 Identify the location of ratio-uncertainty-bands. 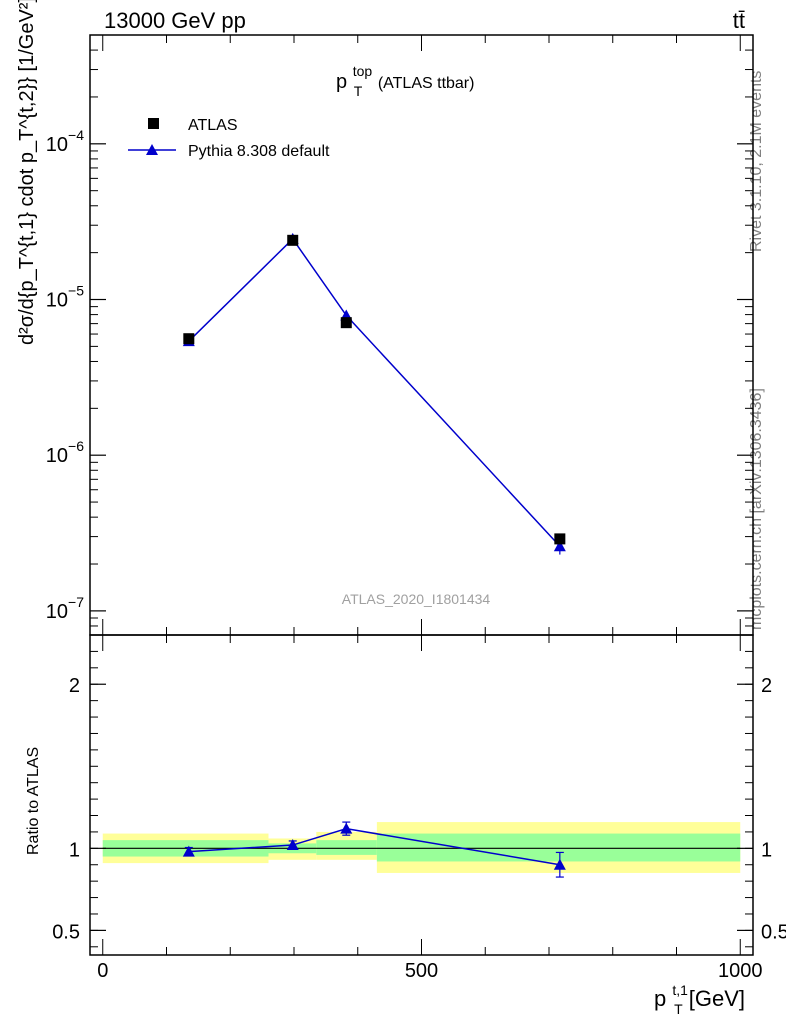
(421, 847).